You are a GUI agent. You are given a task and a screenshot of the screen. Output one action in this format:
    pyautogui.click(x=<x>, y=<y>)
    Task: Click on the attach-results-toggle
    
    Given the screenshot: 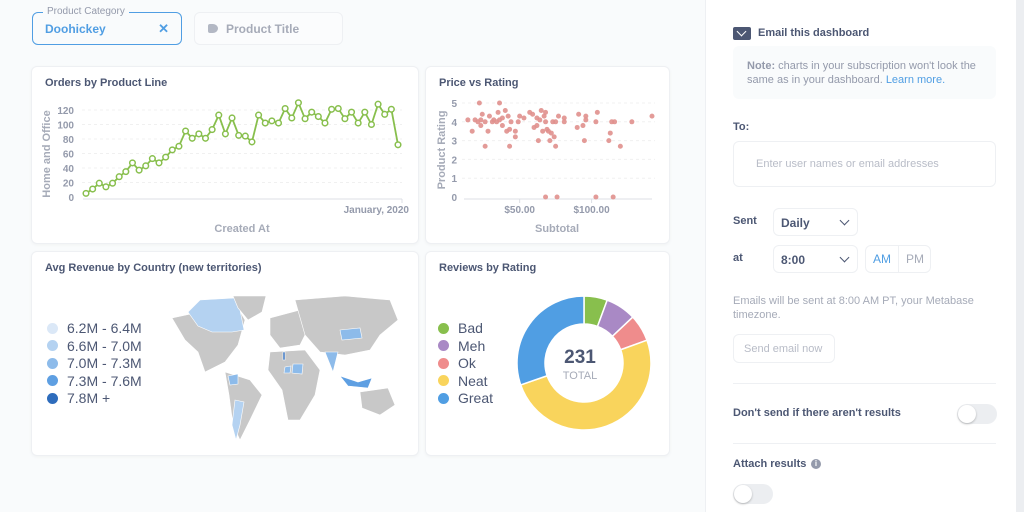 What is the action you would take?
    pyautogui.click(x=753, y=494)
    